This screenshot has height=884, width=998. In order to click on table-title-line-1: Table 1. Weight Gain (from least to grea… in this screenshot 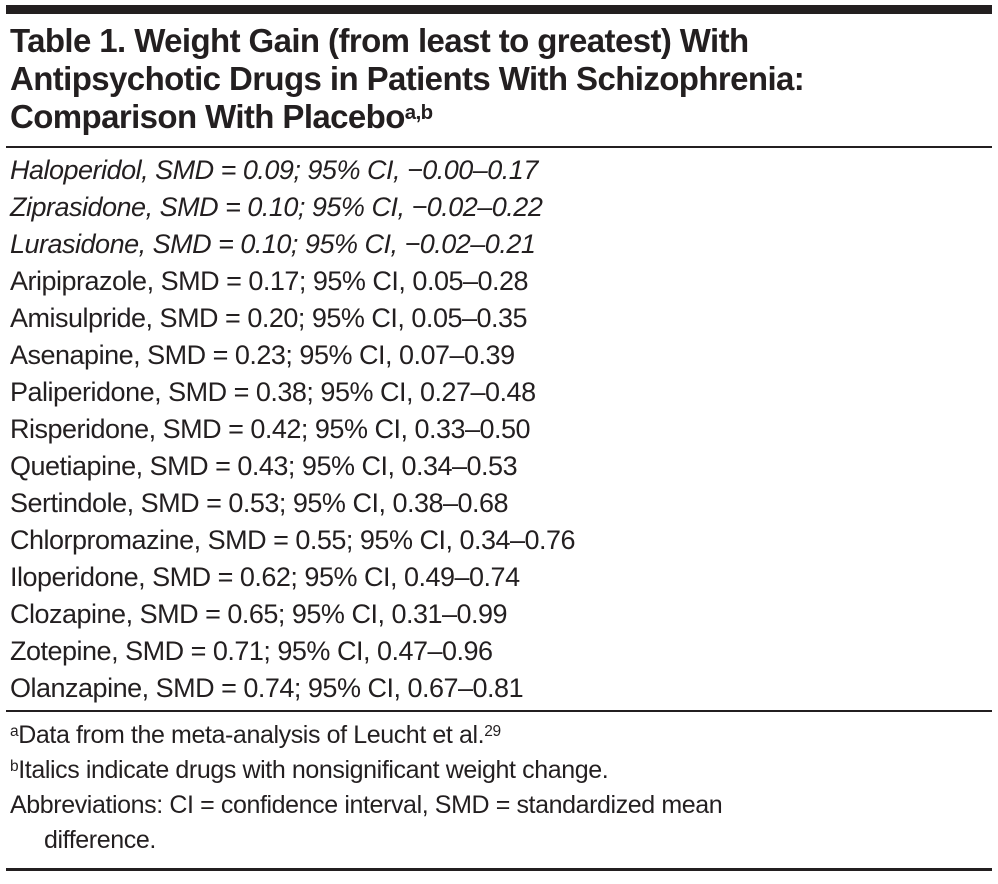, I will do `click(379, 40)`.